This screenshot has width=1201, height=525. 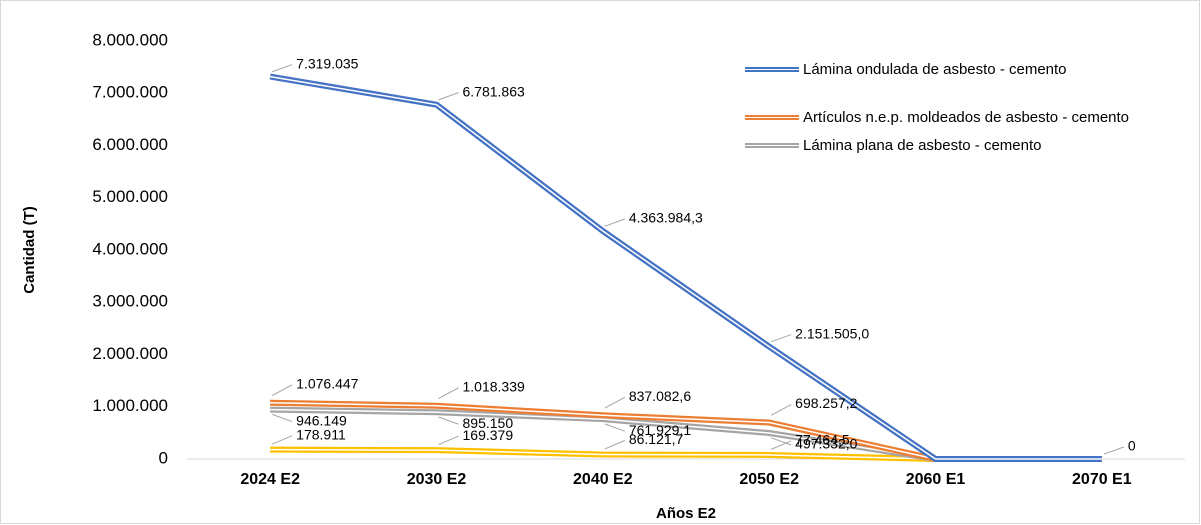 What do you see at coordinates (660, 430) in the screenshot?
I see `data-label: 761.929,1` at bounding box center [660, 430].